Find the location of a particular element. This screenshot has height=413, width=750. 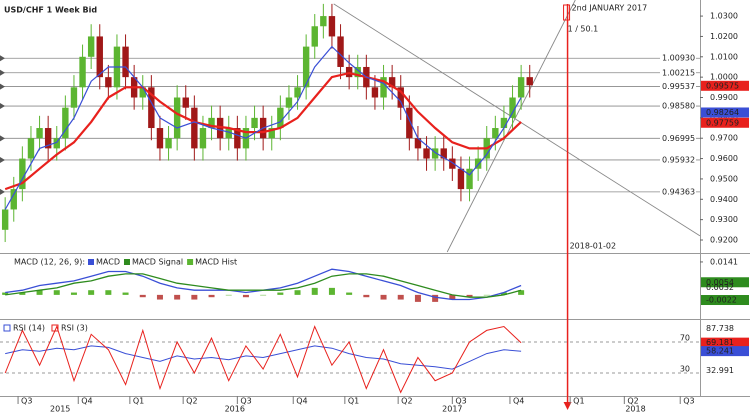

last-value-label: -0.0022 is located at coordinates (721, 300).